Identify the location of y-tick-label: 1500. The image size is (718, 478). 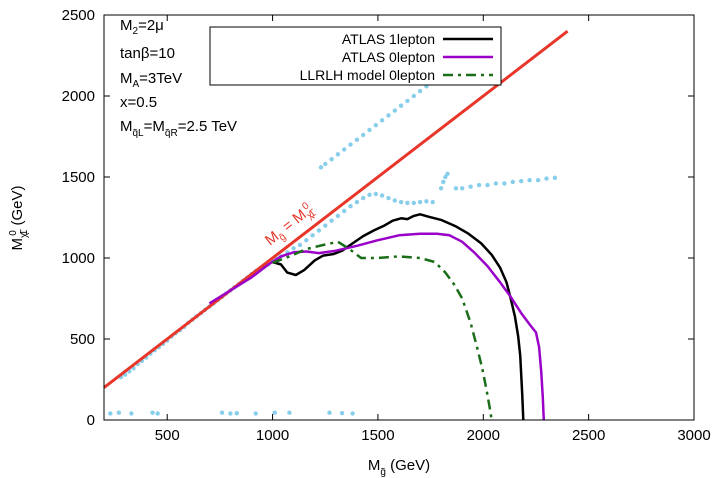
(78, 177).